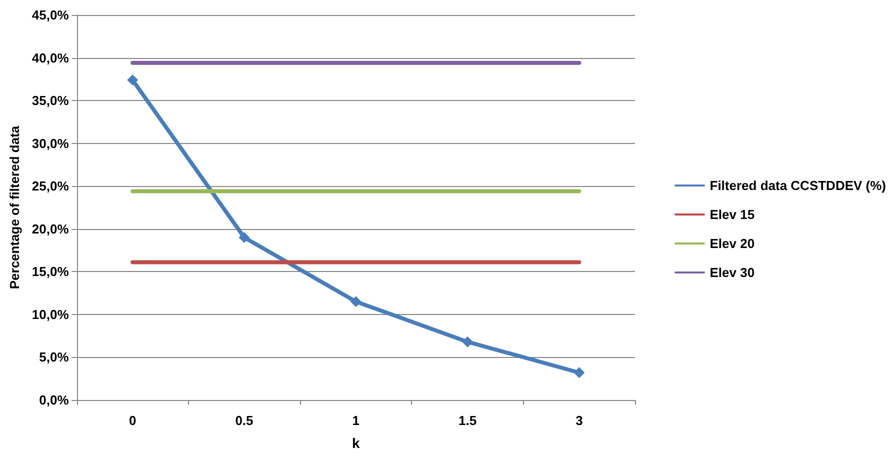  Describe the element at coordinates (467, 420) in the screenshot. I see `x-tick-label: 1.5` at that location.